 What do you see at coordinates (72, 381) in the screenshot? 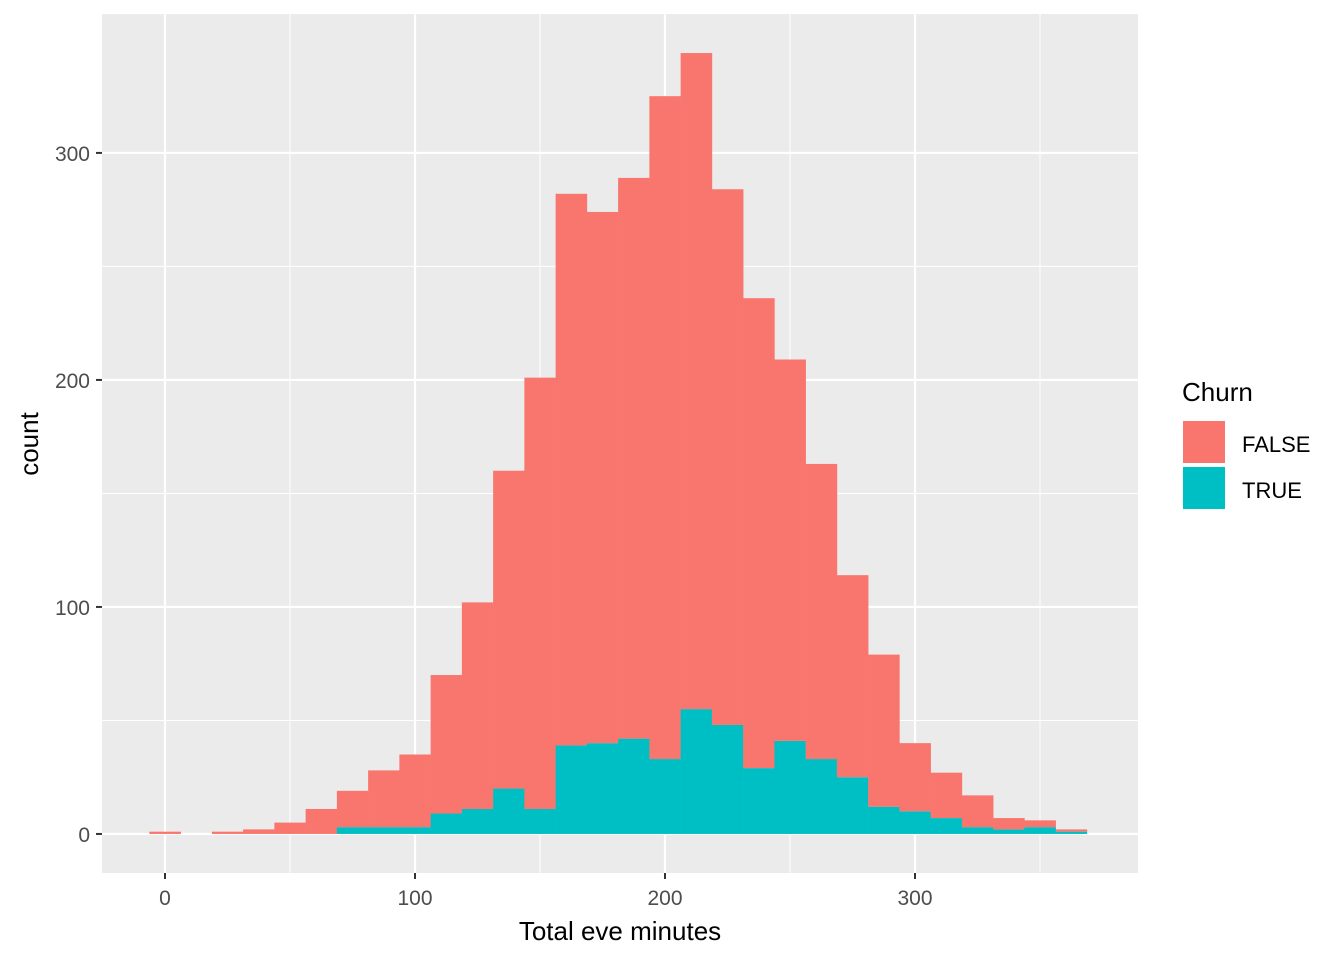
I see `y-tick-label: 200` at bounding box center [72, 381].